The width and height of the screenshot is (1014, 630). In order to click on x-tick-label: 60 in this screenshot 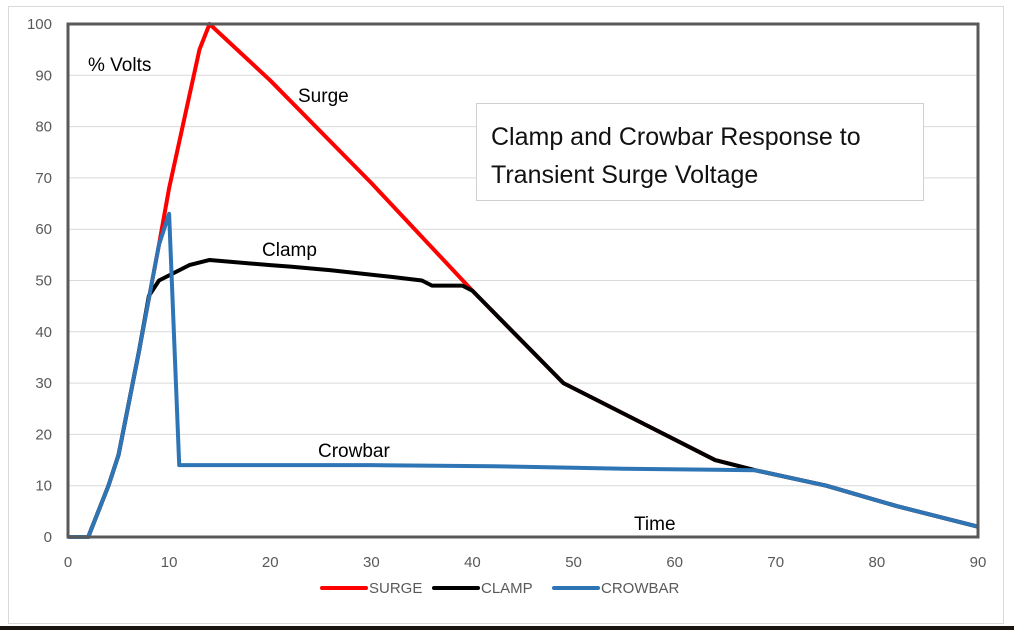, I will do `click(674, 562)`.